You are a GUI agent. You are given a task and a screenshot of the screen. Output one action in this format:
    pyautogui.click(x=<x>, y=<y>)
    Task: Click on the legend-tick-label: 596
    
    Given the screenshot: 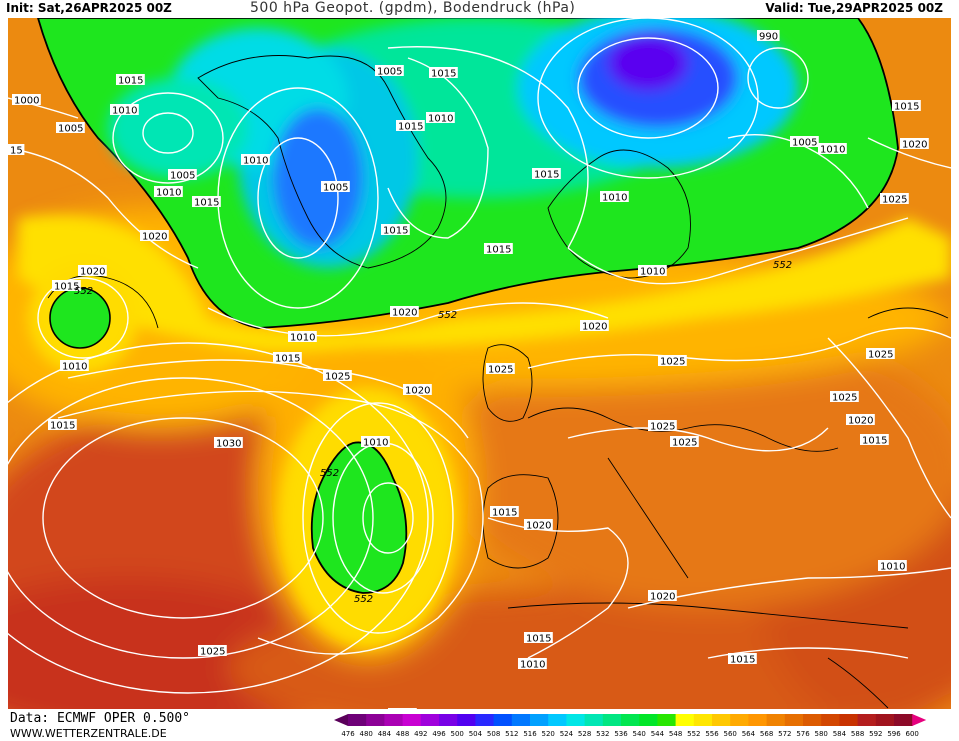 What is the action you would take?
    pyautogui.click(x=894, y=734)
    